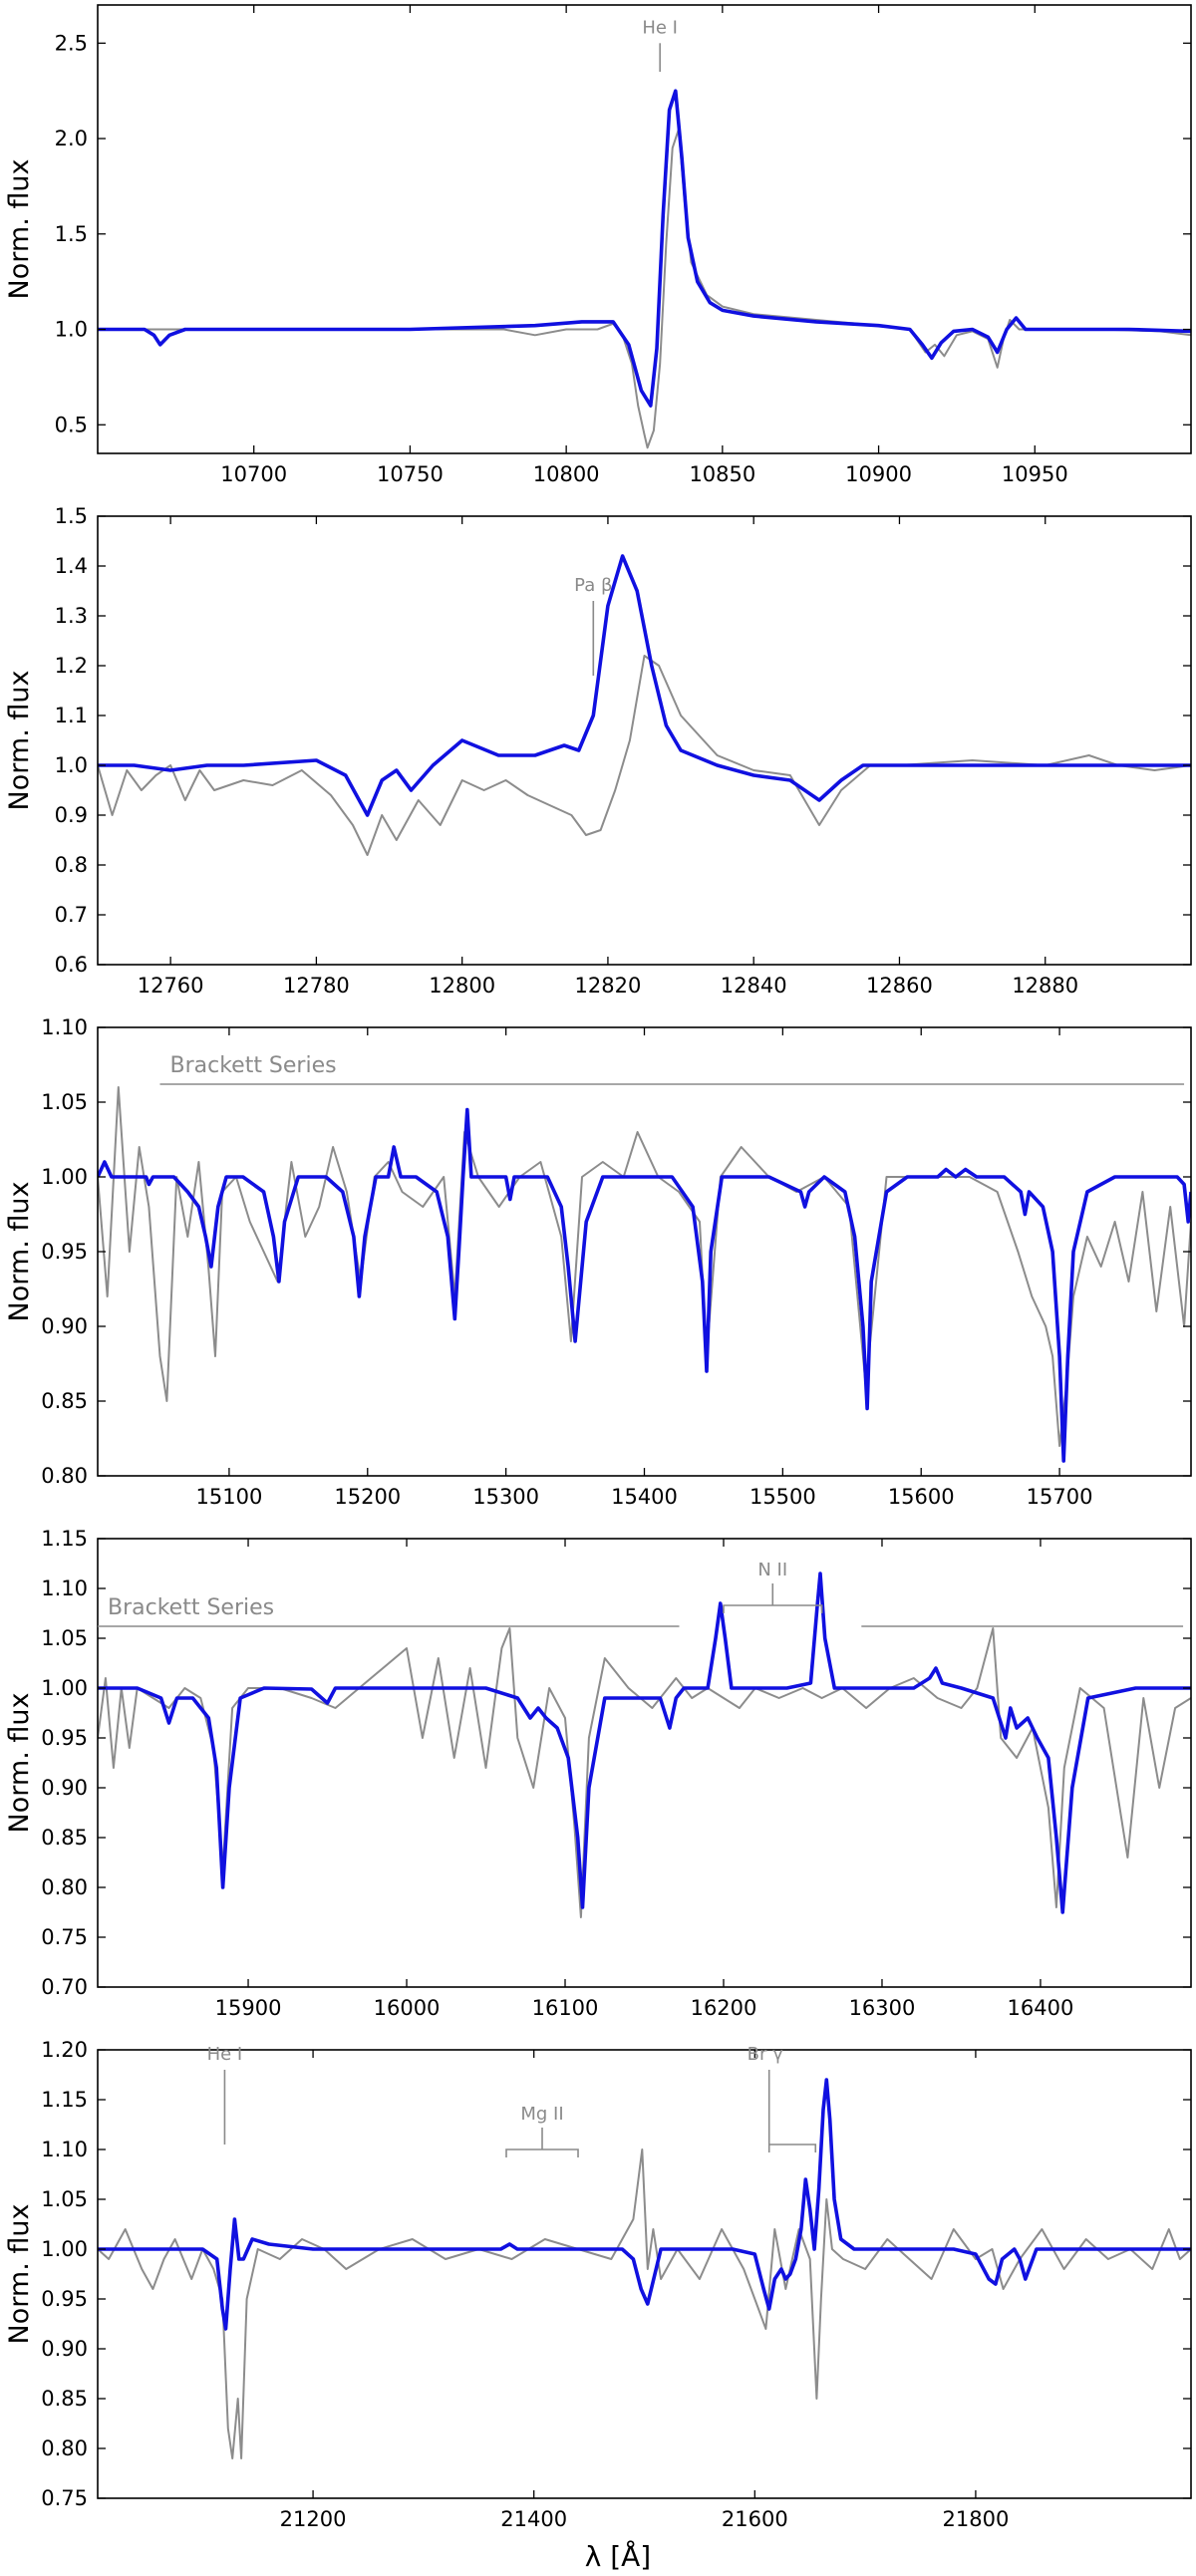 The image size is (1196, 2576). Describe the element at coordinates (71, 616) in the screenshot. I see `y-tick-label: 1.3` at that location.